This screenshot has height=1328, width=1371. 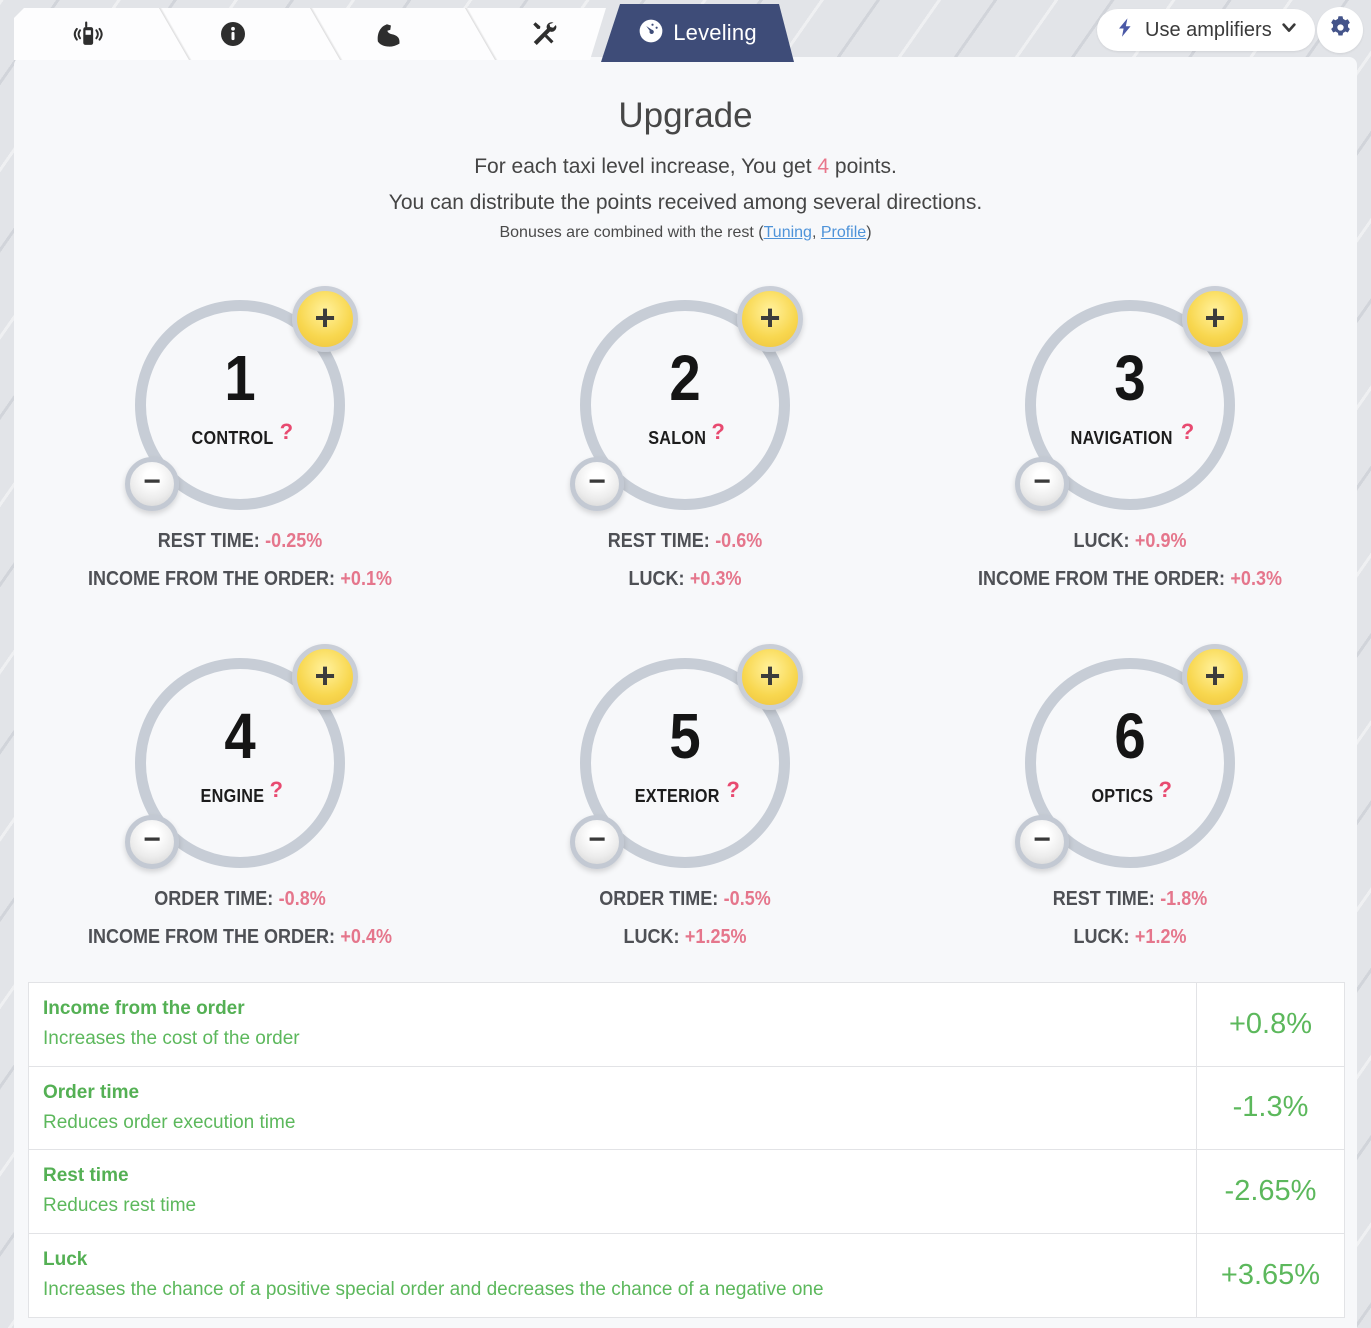 I want to click on upgrade-name: EXTERIOR?, so click(x=685, y=792).